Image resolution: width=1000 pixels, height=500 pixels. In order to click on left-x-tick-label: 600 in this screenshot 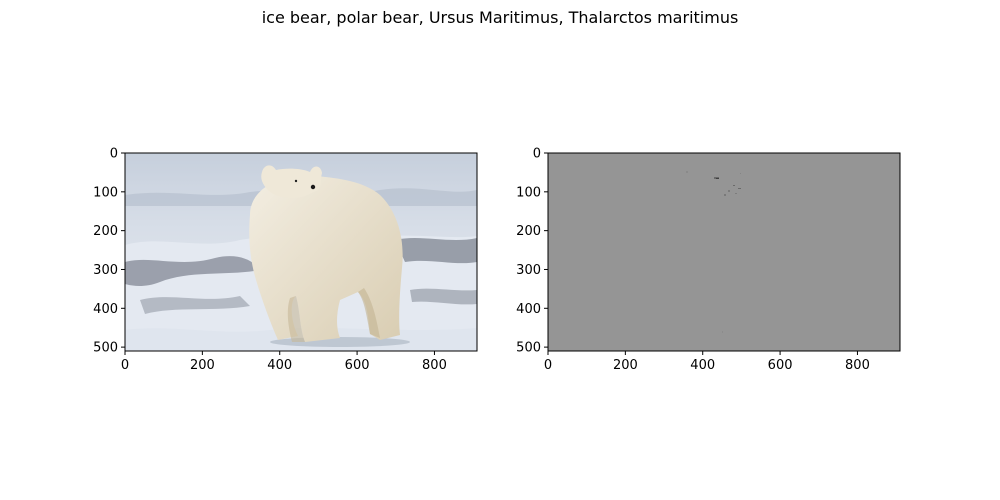, I will do `click(357, 365)`.